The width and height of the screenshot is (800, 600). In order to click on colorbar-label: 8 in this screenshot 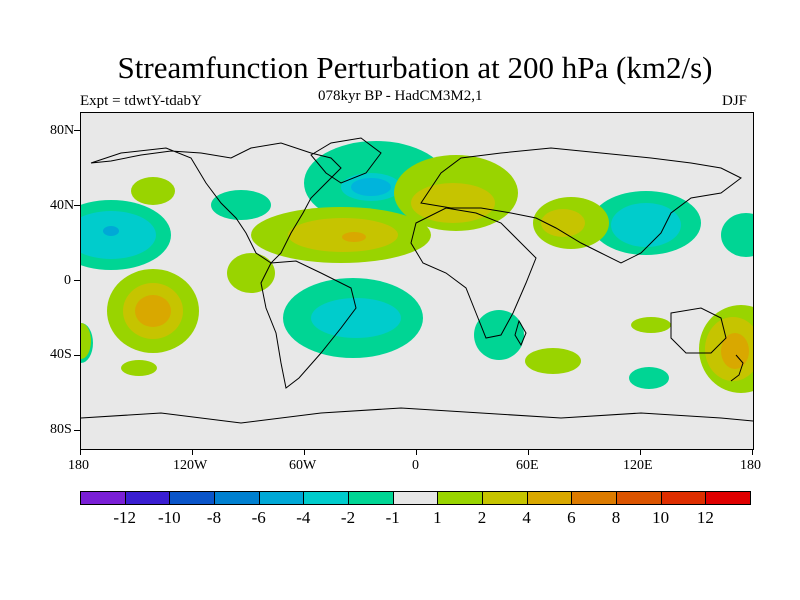, I will do `click(616, 517)`.